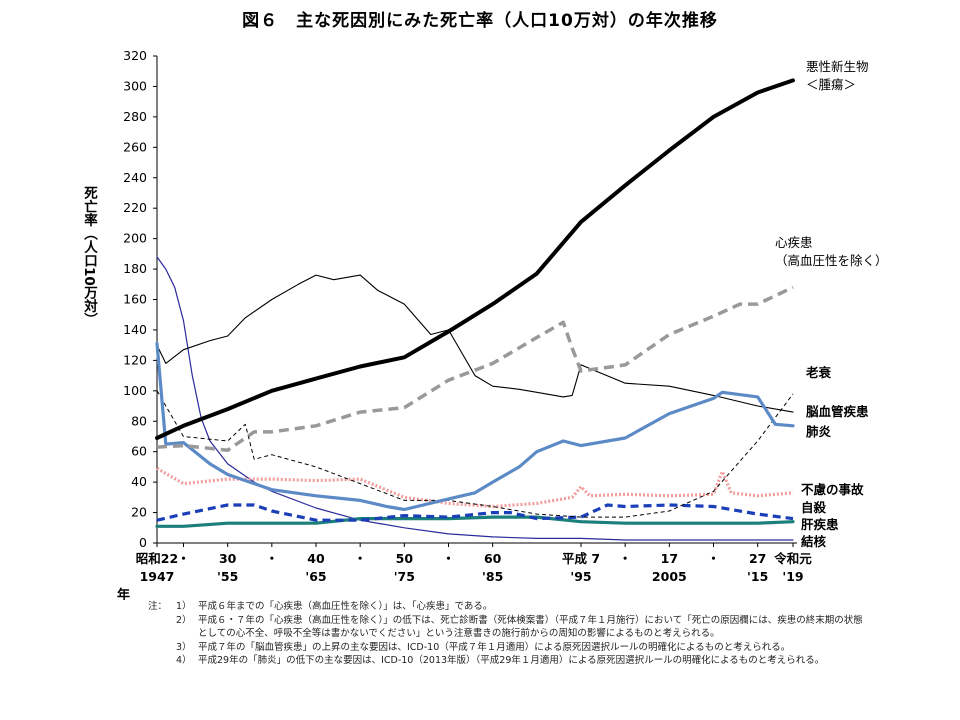 The height and width of the screenshot is (720, 960). Describe the element at coordinates (818, 372) in the screenshot. I see `series-label: 老衰` at that location.